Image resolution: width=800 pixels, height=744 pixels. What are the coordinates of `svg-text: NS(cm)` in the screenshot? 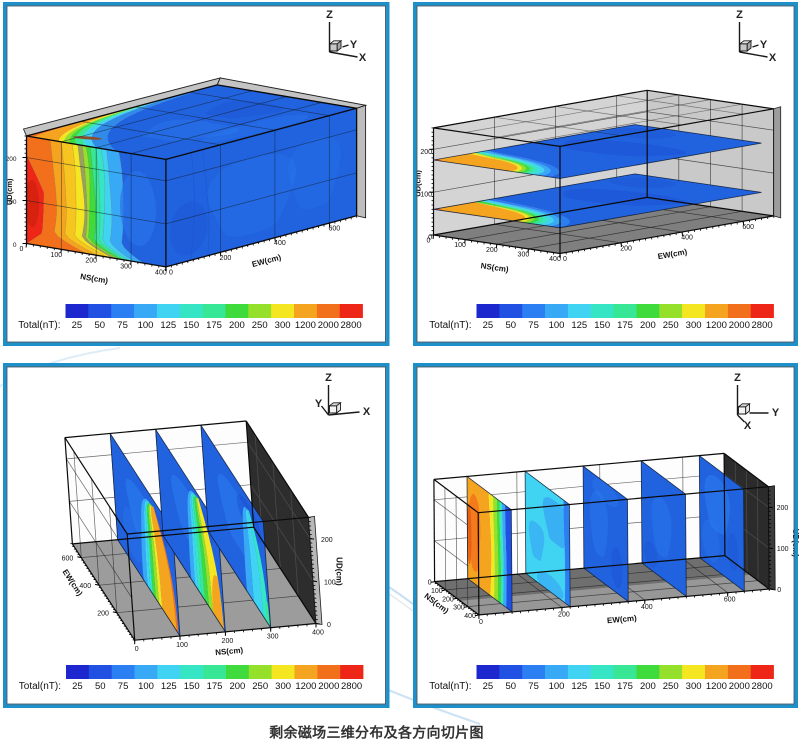 It's located at (229, 652).